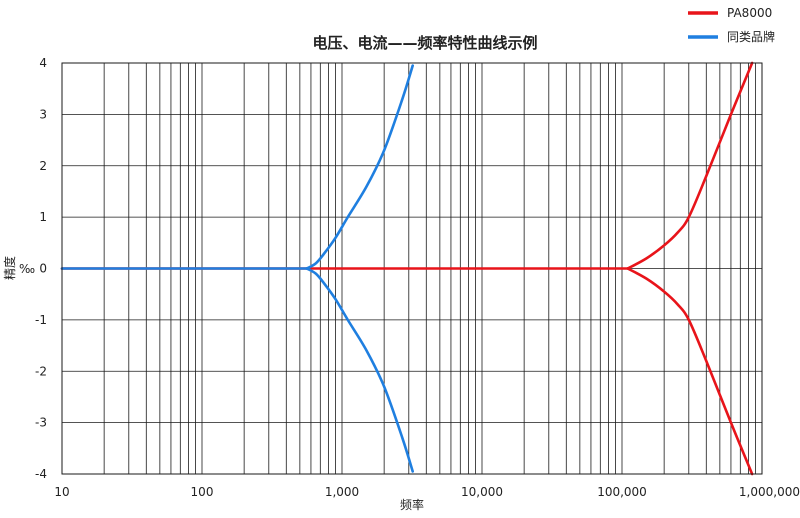 The image size is (800, 518). I want to click on y-tick-label: -3, so click(41, 423).